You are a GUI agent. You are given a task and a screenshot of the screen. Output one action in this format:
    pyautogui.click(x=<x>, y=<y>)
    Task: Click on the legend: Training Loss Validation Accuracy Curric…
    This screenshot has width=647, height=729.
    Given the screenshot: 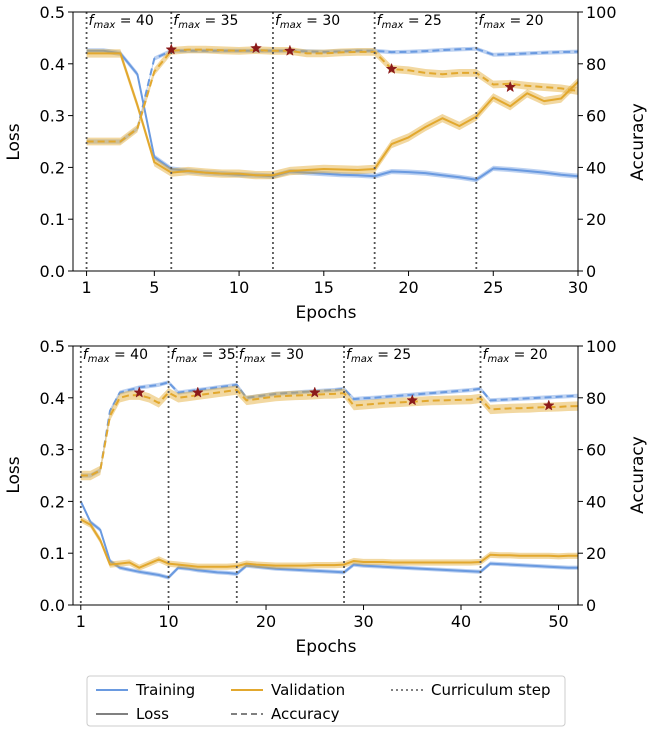 What is the action you would take?
    pyautogui.click(x=326, y=701)
    